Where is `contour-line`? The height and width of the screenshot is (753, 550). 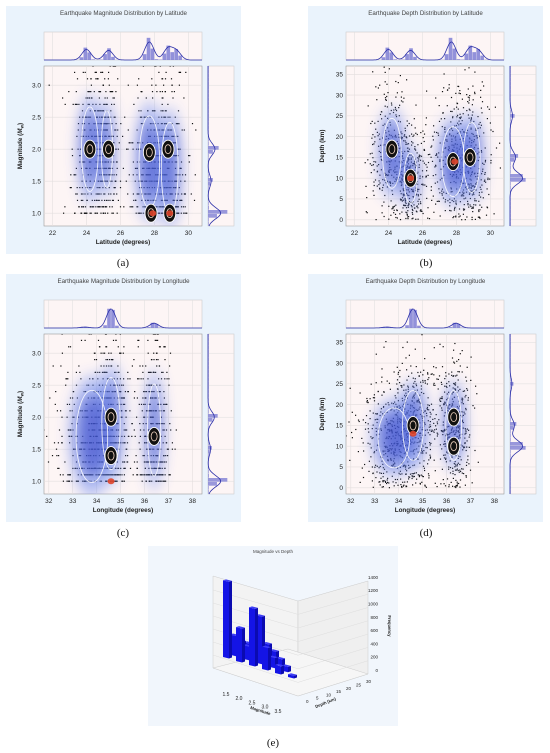
contour-line is located at coordinates (111, 424).